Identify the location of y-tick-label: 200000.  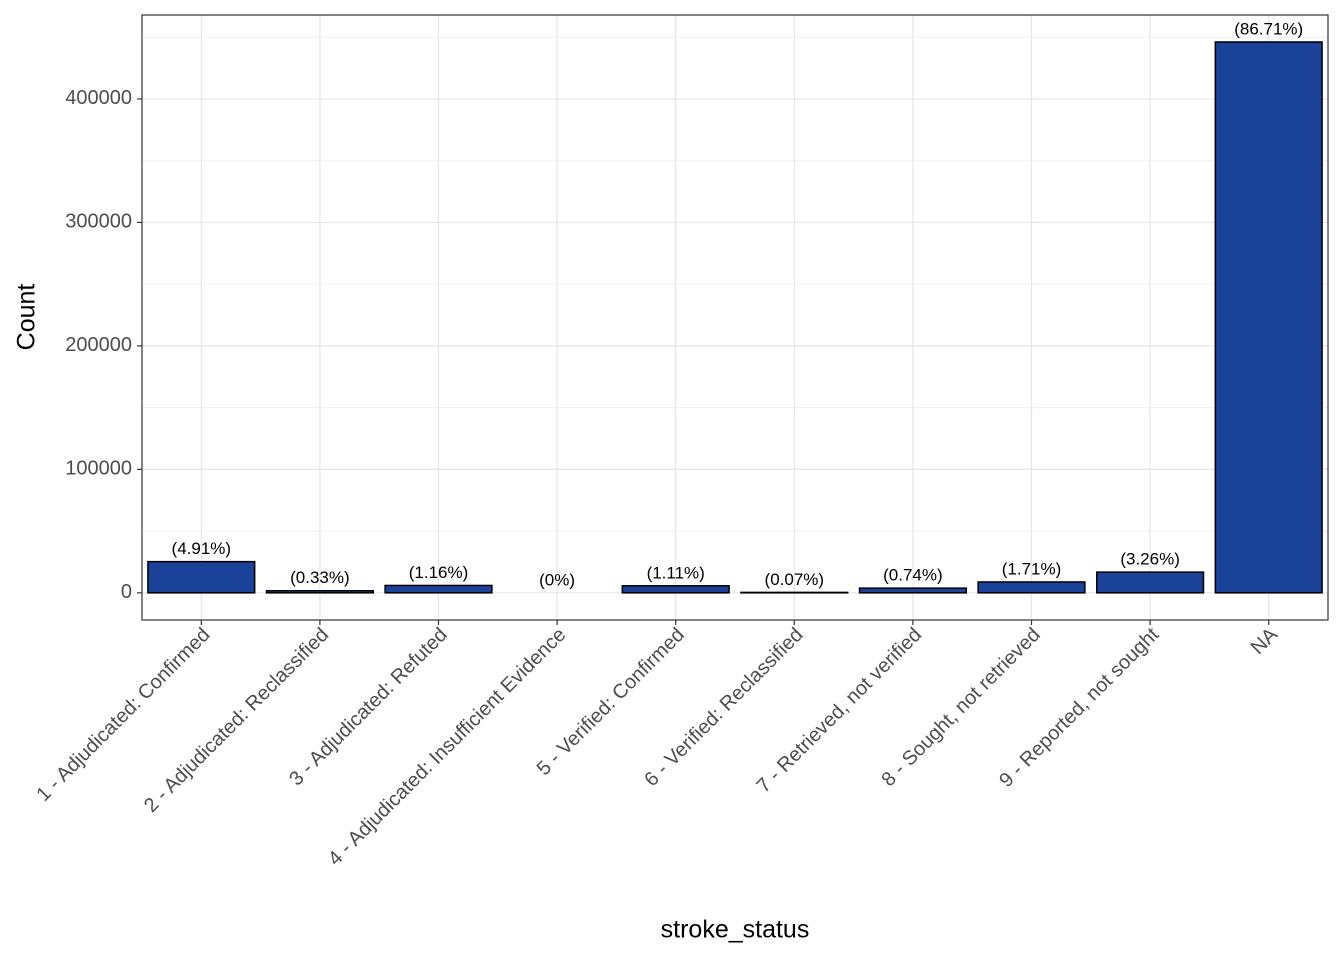
(98, 345).